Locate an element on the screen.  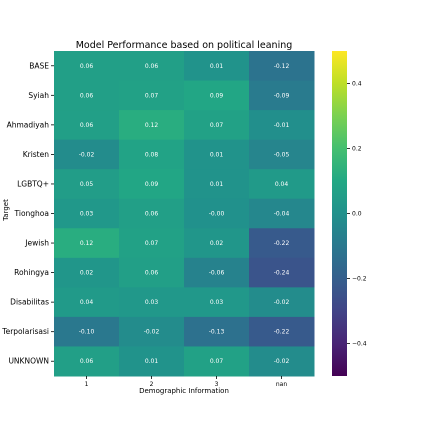
column-label: 1 is located at coordinates (87, 384).